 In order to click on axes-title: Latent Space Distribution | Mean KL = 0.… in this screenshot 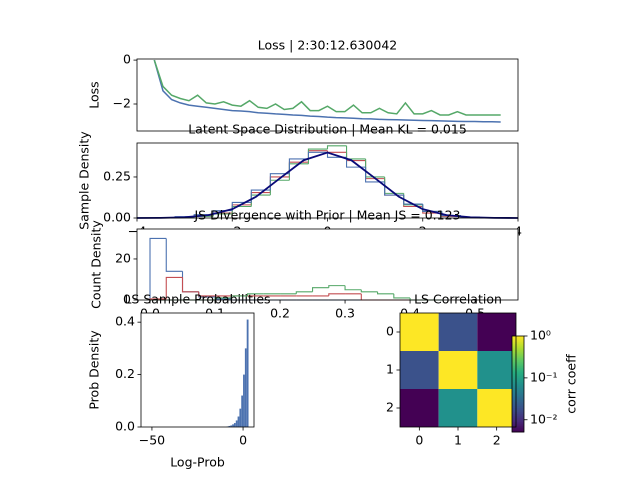, I will do `click(327, 129)`.